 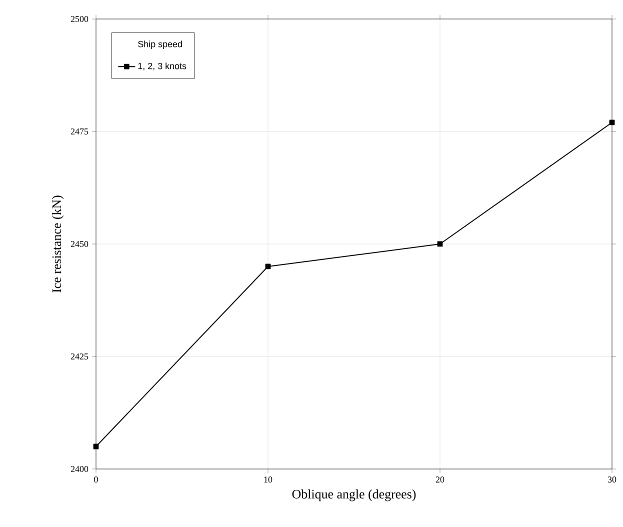 What do you see at coordinates (612, 479) in the screenshot?
I see `x-tick-label: 30` at bounding box center [612, 479].